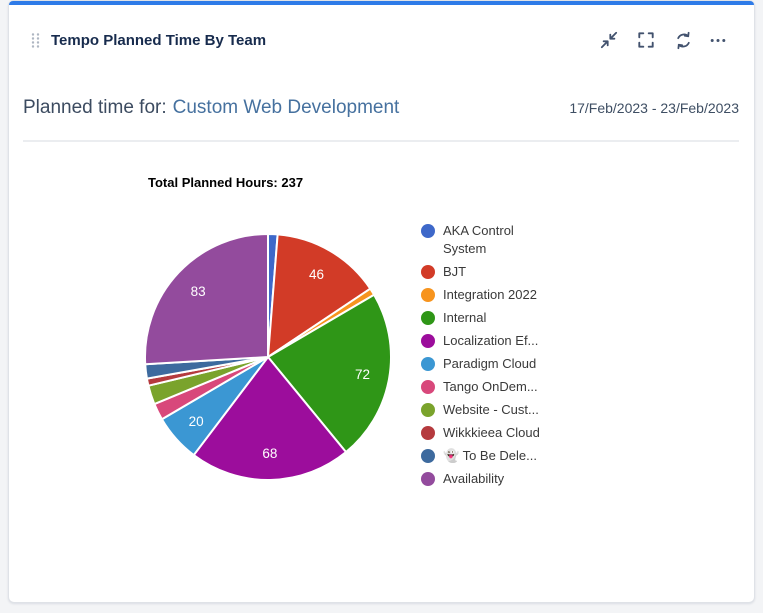  What do you see at coordinates (662, 40) in the screenshot?
I see `widget-toolbar` at bounding box center [662, 40].